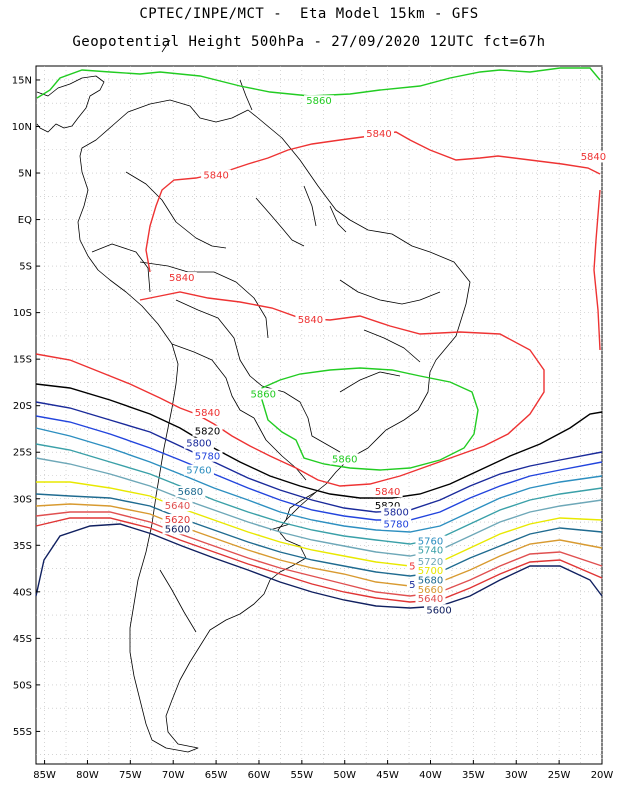 Image resolution: width=618 pixels, height=800 pixels. I want to click on lat-tick-label: 15S, so click(22, 360).